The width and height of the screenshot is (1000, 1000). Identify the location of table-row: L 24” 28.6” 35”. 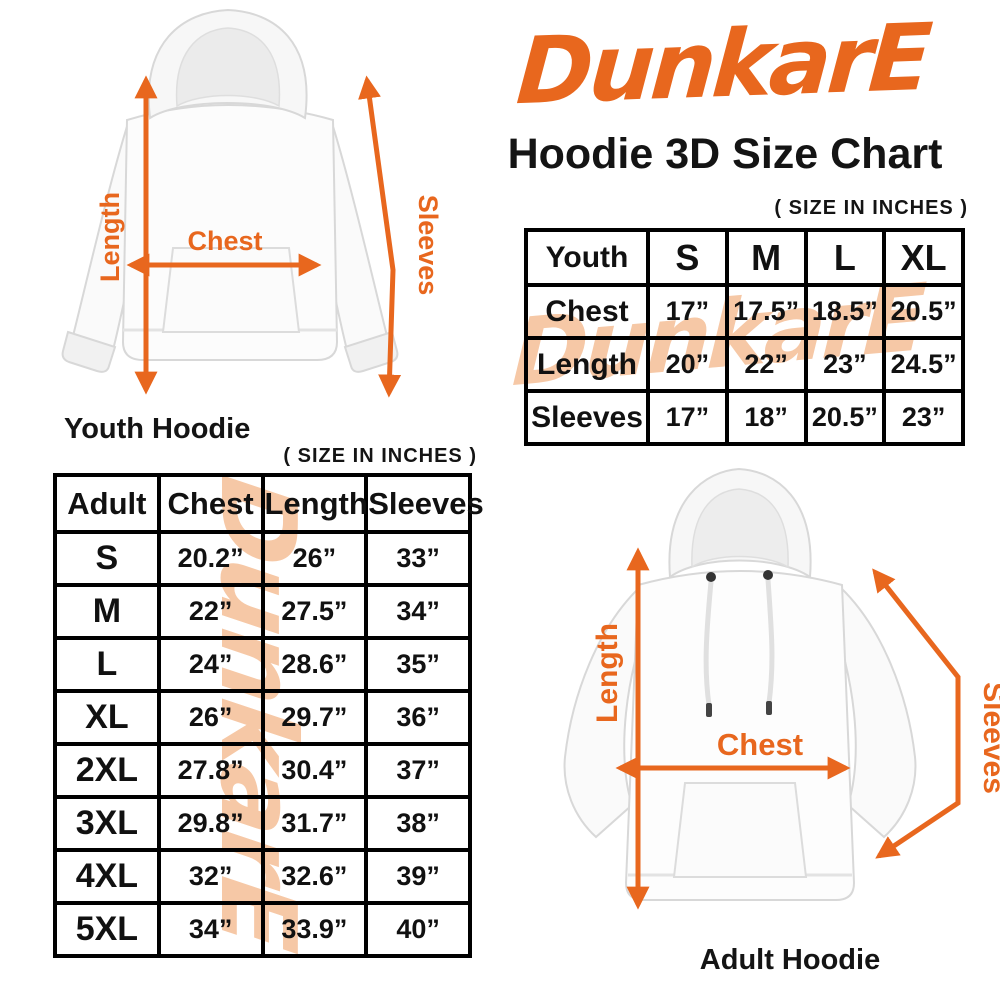
(262, 664).